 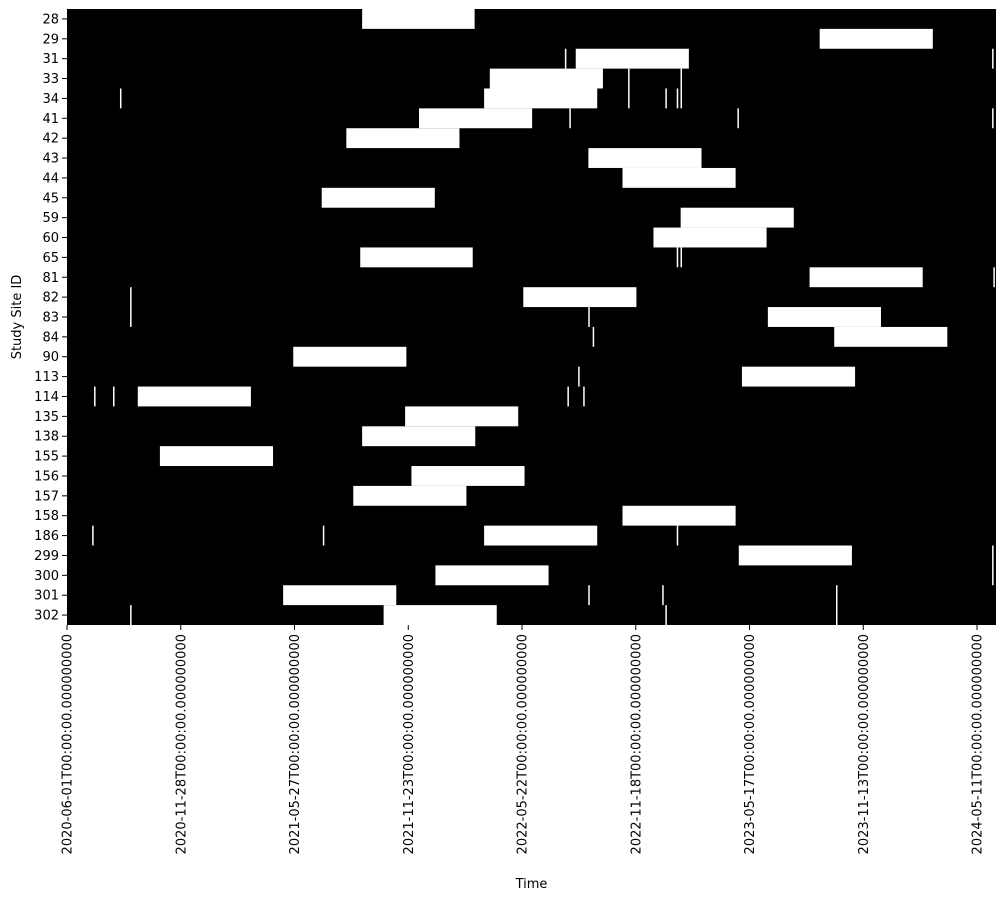 What do you see at coordinates (46, 516) in the screenshot?
I see `y-tick-label: 158` at bounding box center [46, 516].